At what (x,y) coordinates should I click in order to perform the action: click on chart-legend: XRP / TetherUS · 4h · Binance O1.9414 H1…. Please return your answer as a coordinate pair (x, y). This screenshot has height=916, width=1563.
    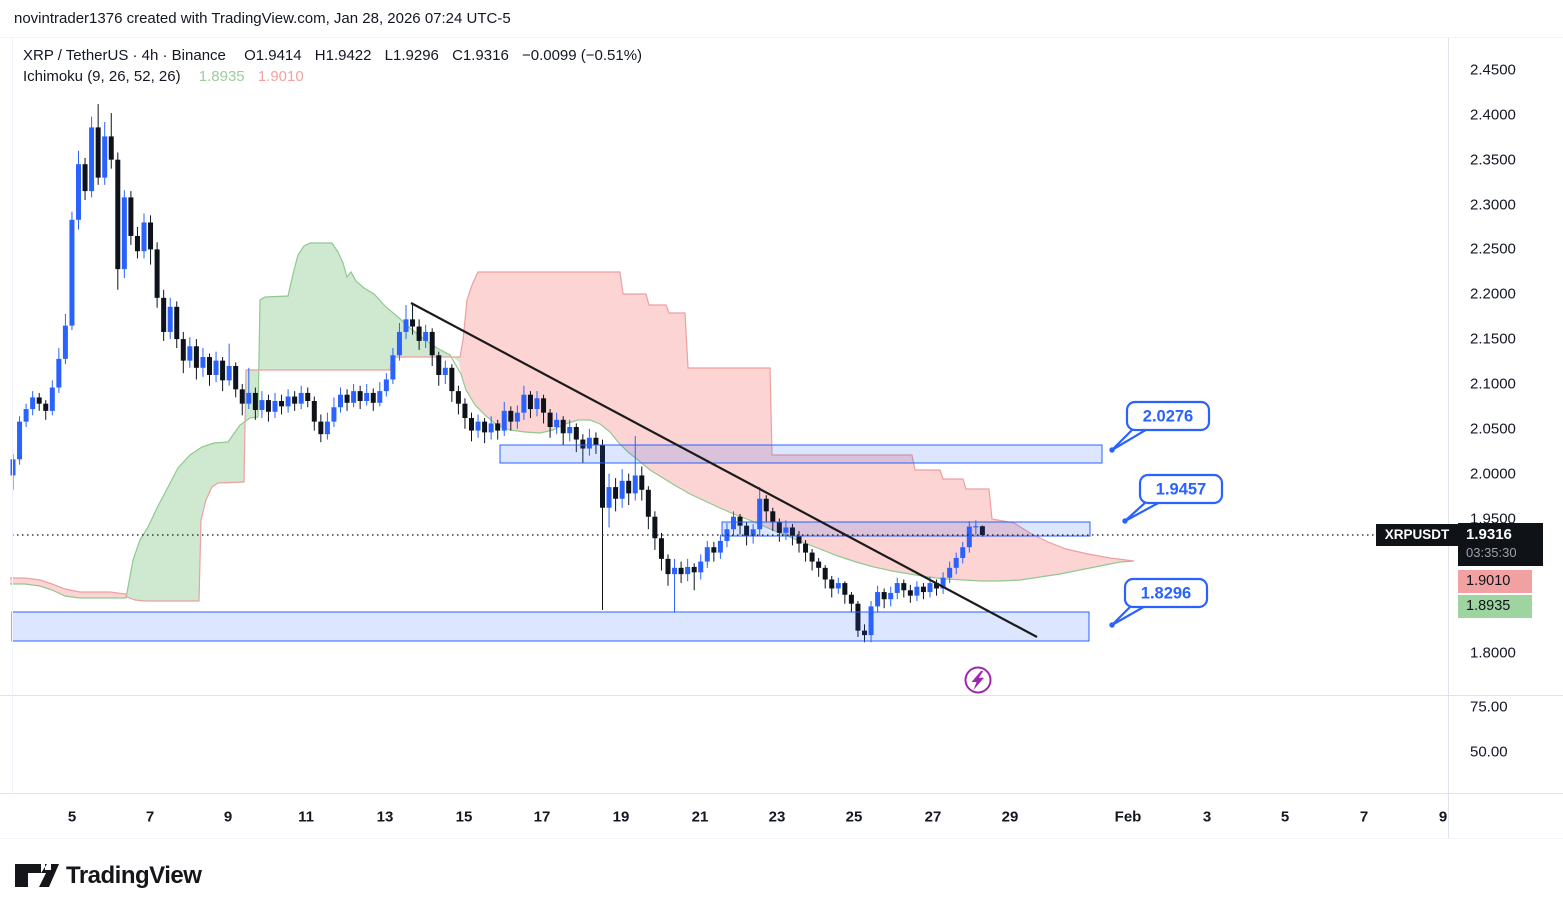
    Looking at the image, I should click on (337, 66).